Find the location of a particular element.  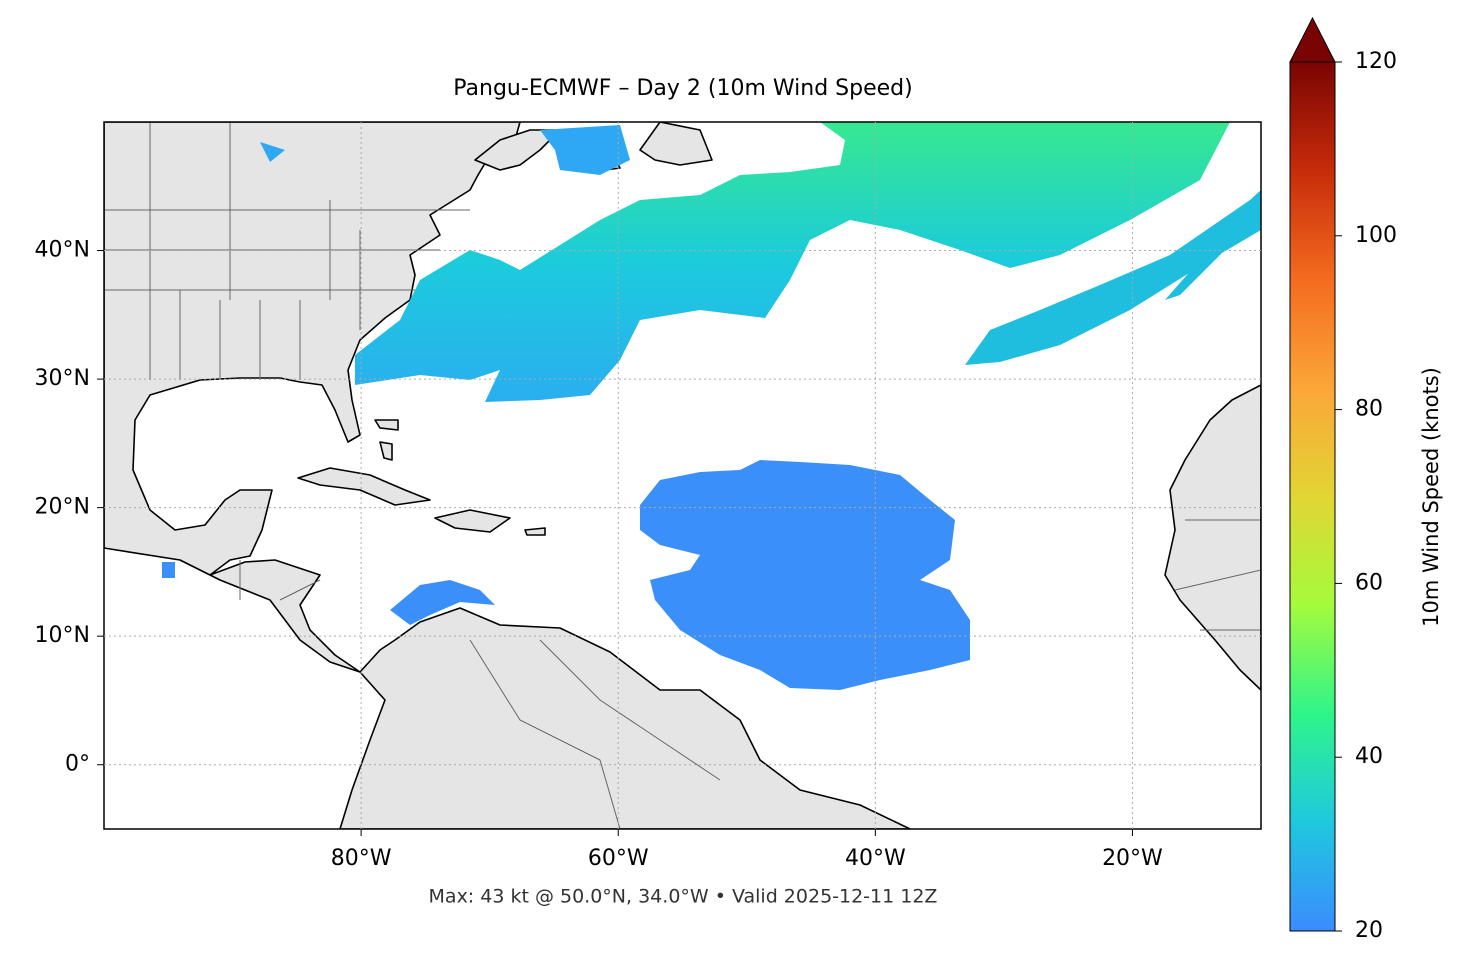

colorbar-label: 10m Wind Speed (knots) is located at coordinates (1431, 497).